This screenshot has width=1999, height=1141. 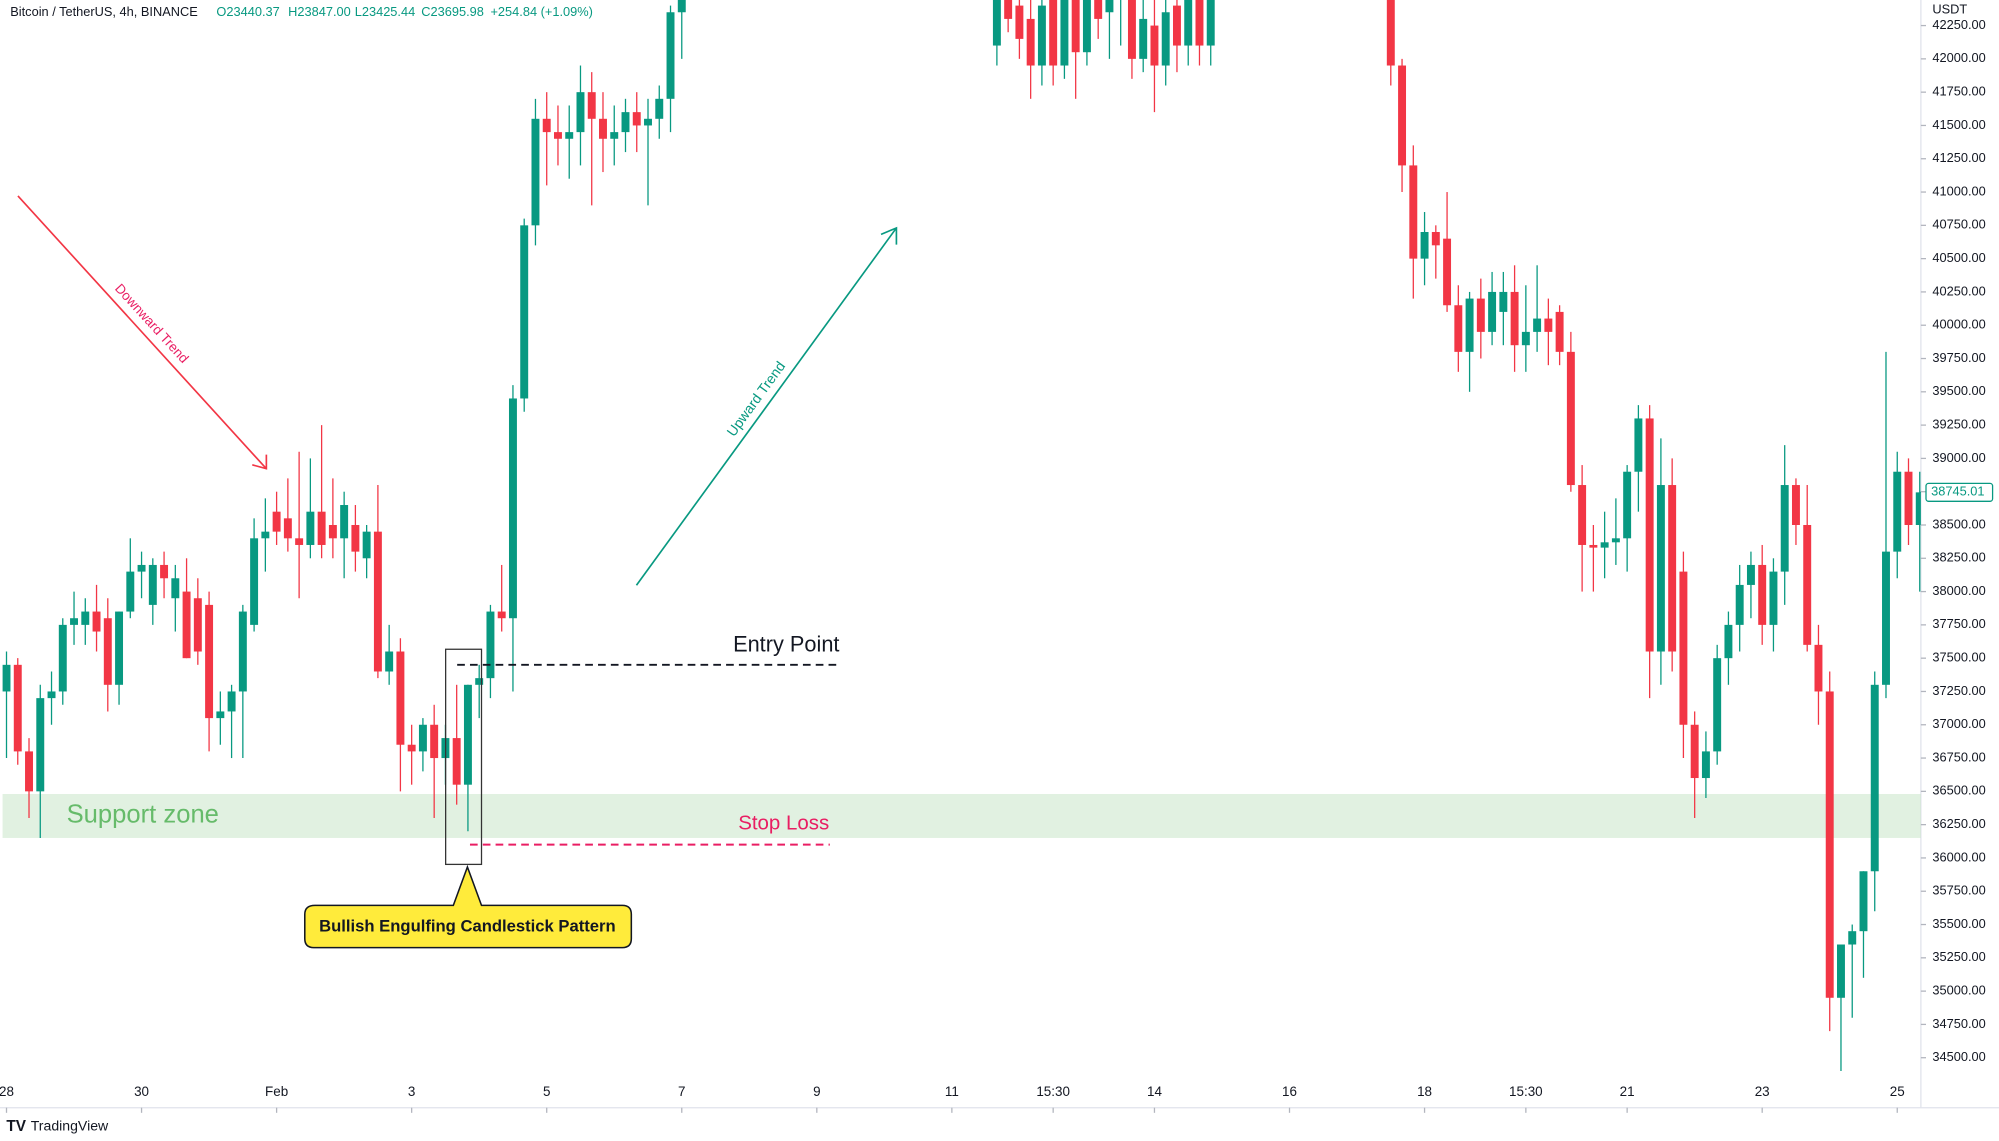 What do you see at coordinates (1958, 224) in the screenshot?
I see `y-tick-label: 40750.00` at bounding box center [1958, 224].